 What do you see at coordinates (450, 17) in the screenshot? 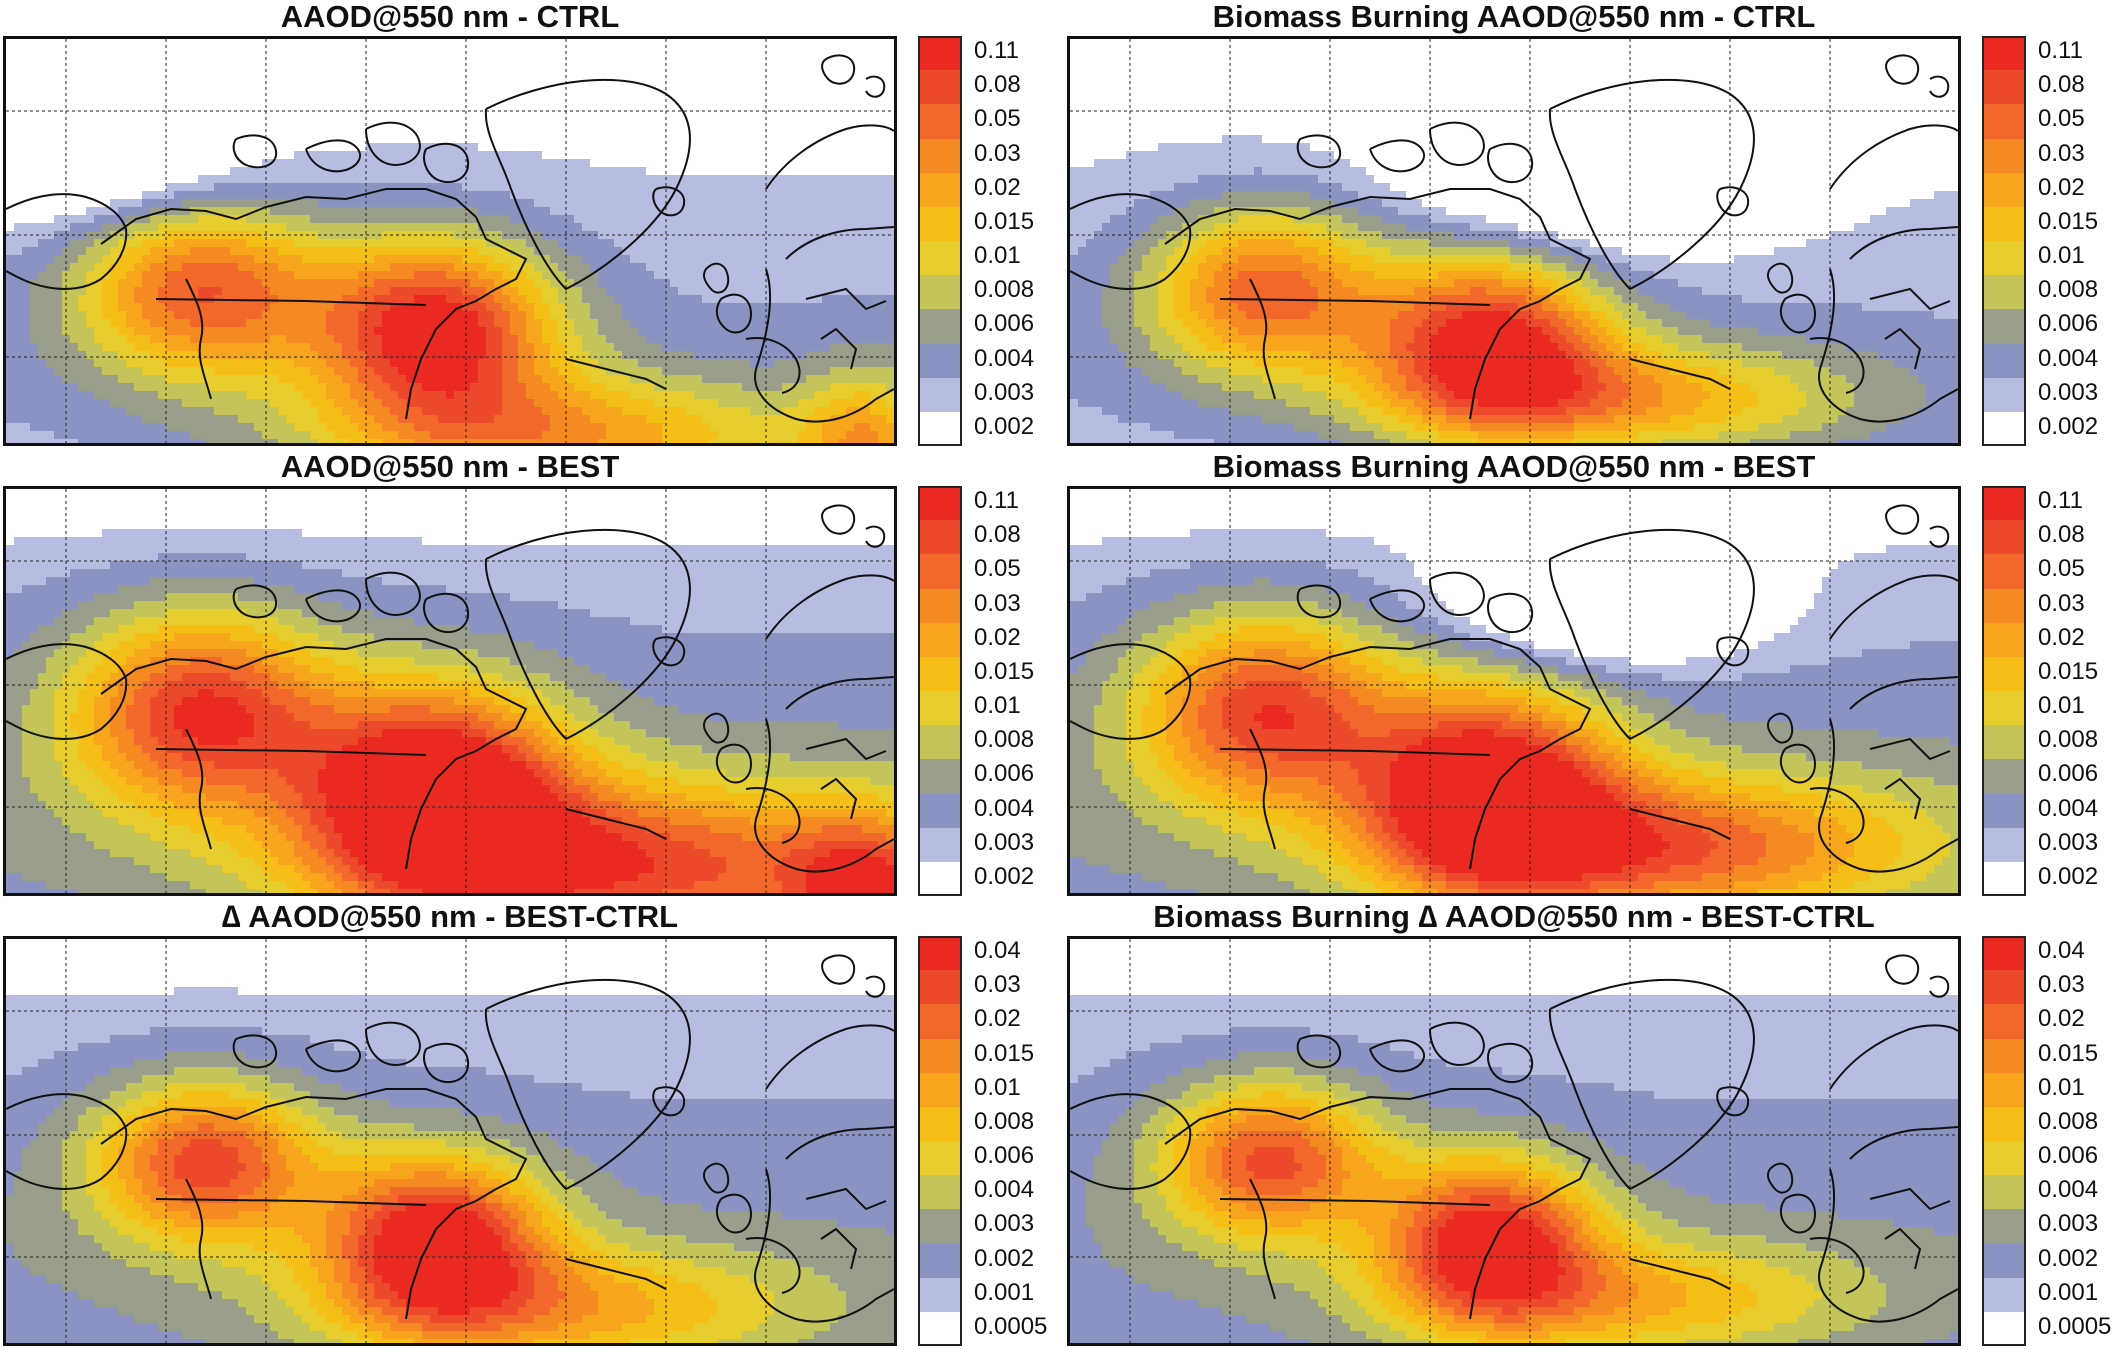
I see `panel-title: AAOD@550 nm - CTRL` at bounding box center [450, 17].